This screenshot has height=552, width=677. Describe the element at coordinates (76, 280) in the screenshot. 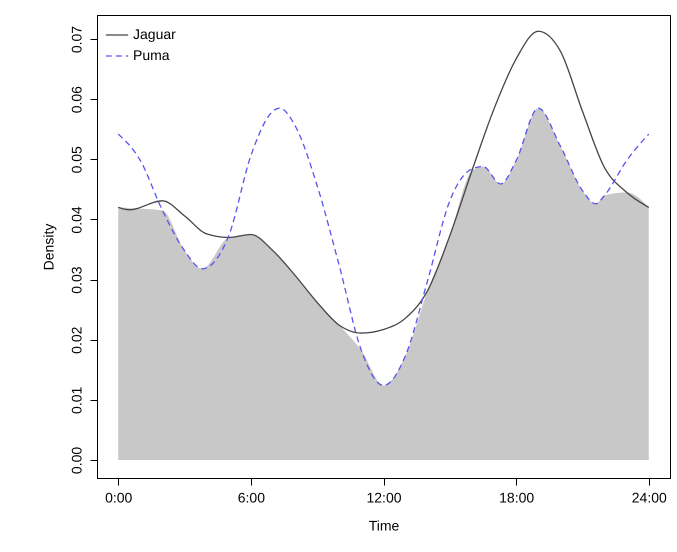

I see `y-tick-label: 0.03` at that location.